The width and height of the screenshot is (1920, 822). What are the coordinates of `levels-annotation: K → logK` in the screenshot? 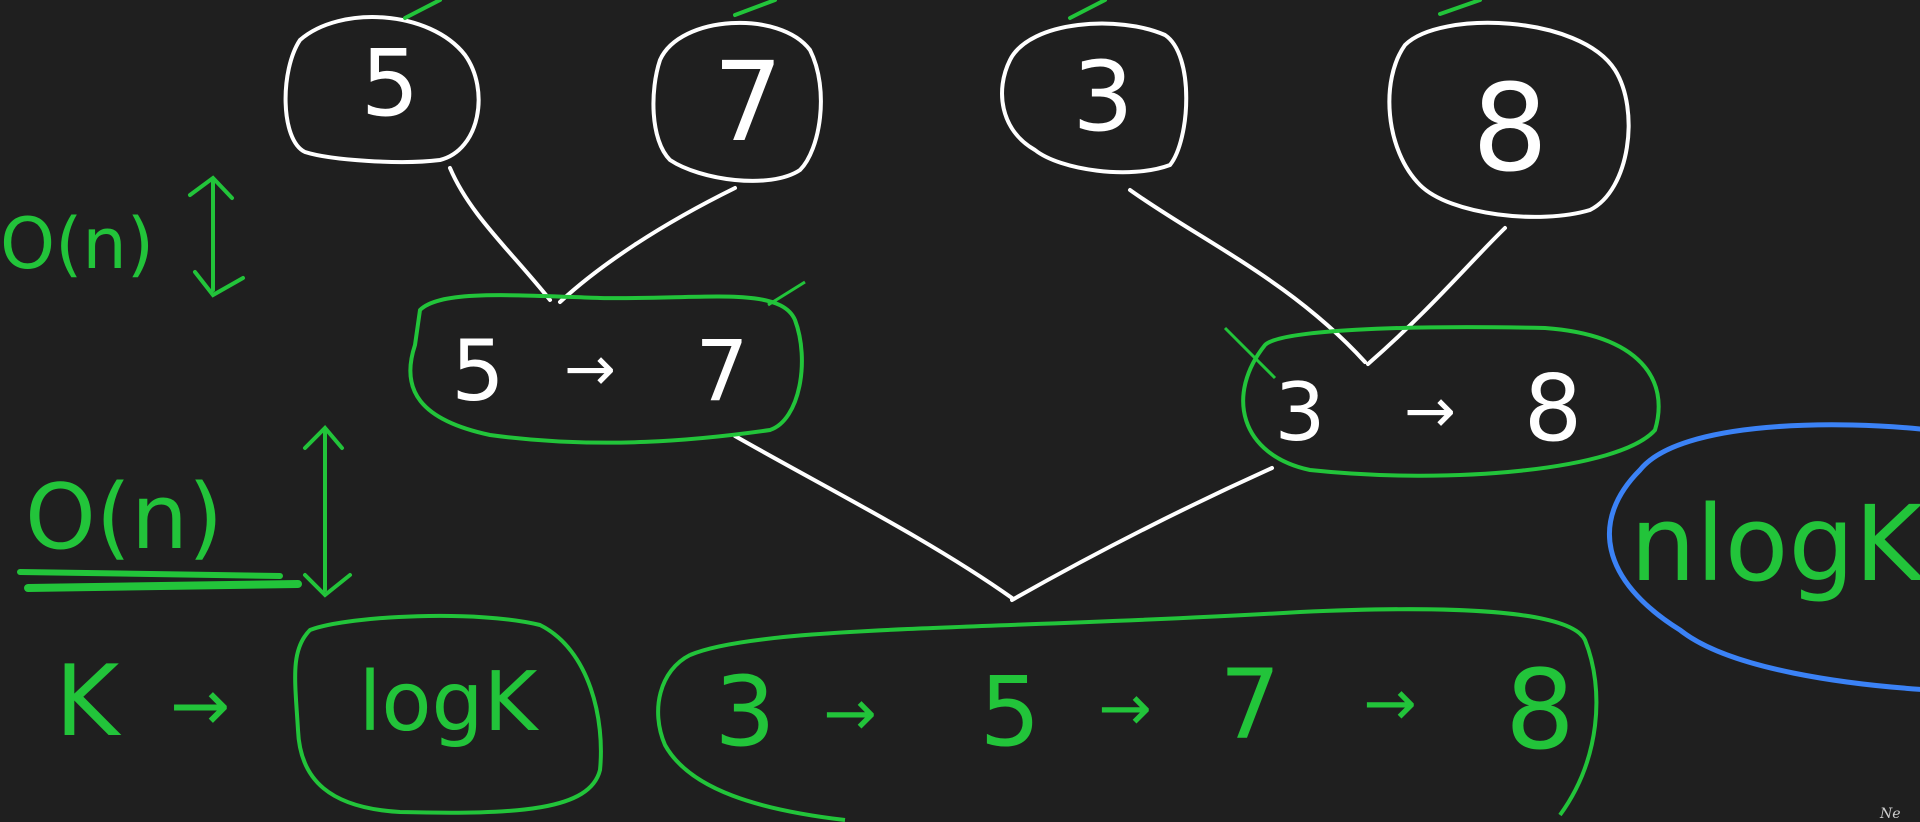 It's located at (329, 714).